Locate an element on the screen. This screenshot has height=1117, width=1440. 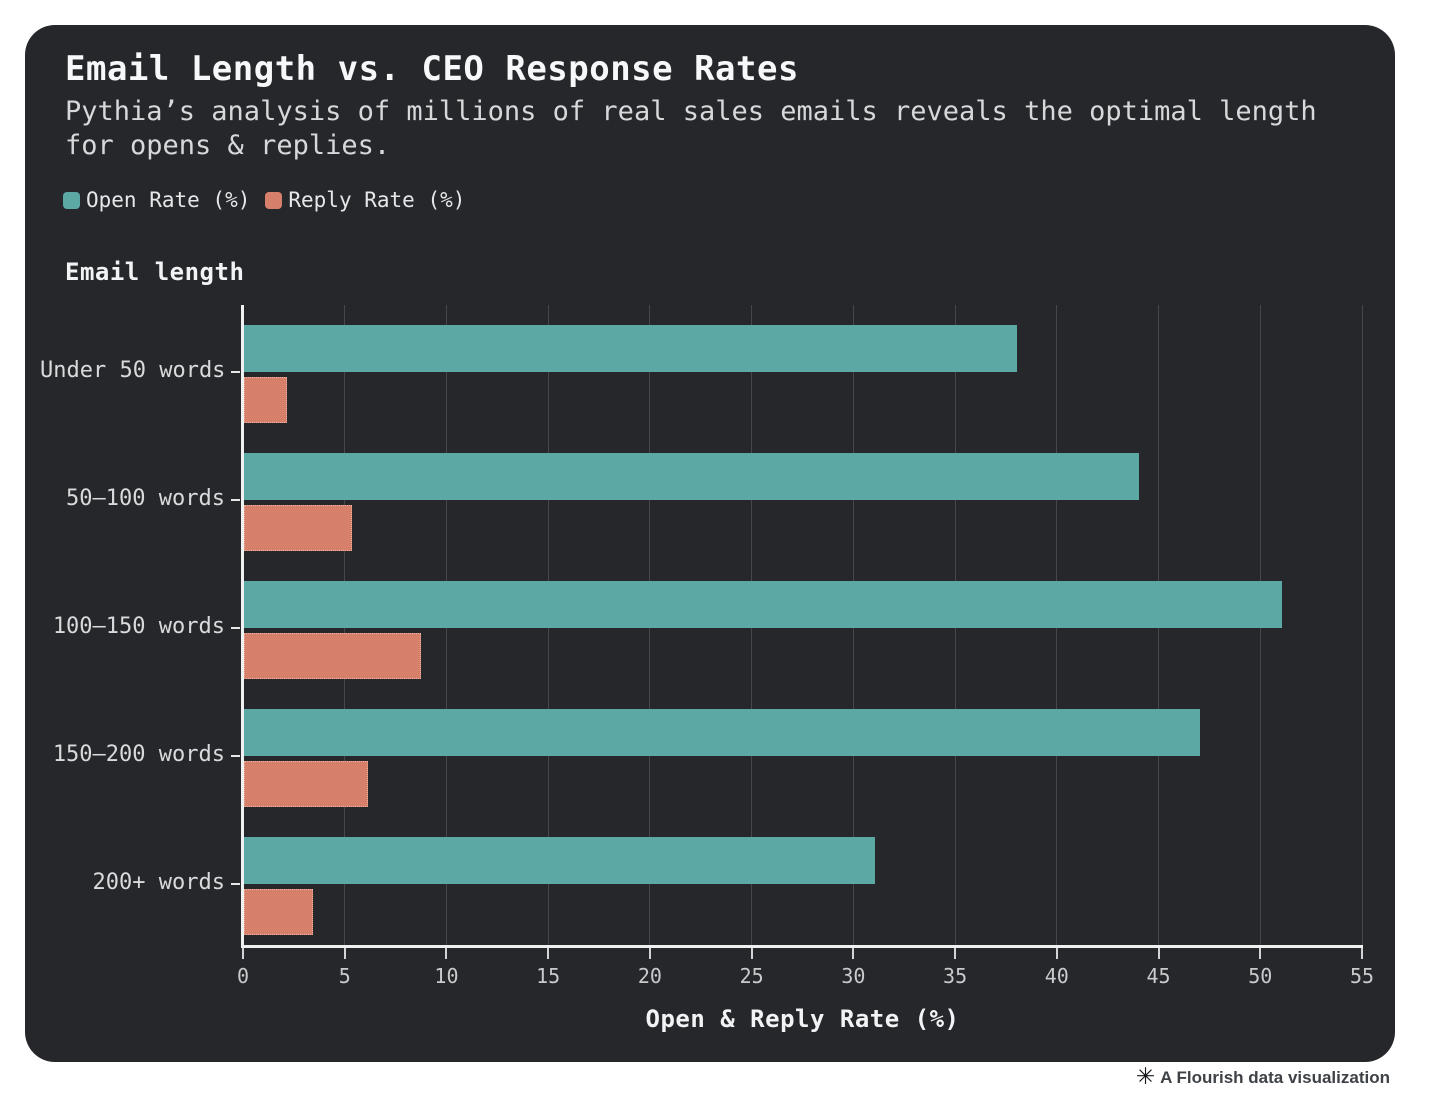
x-tick-label-45: 45 is located at coordinates (1158, 976).